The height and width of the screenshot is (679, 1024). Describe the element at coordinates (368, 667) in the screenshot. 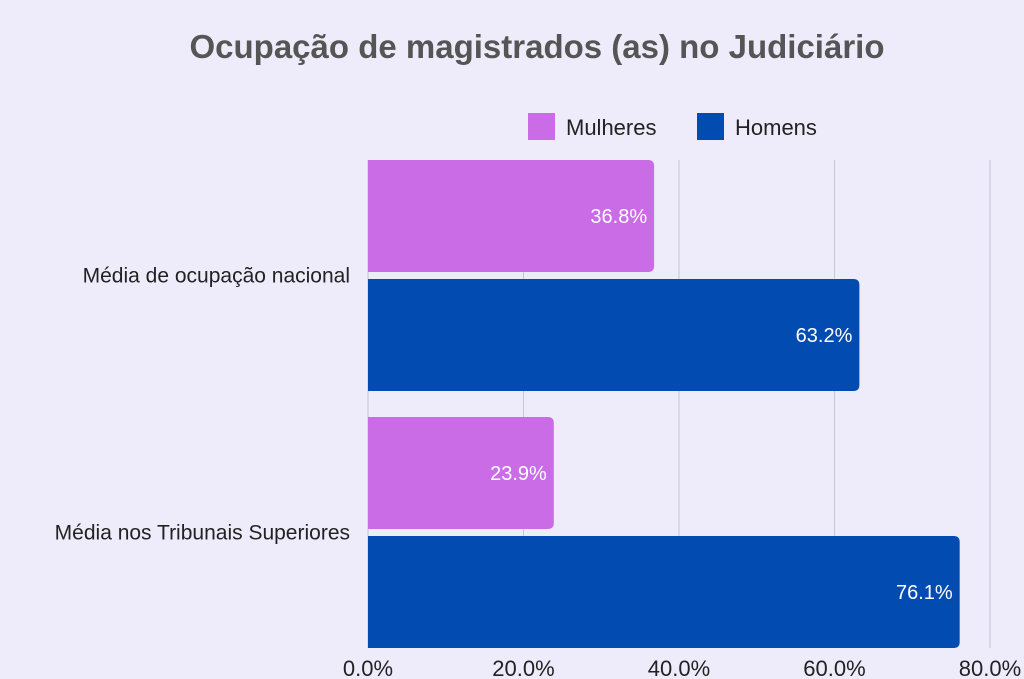

I see `x-tick-label: 0.0%` at that location.